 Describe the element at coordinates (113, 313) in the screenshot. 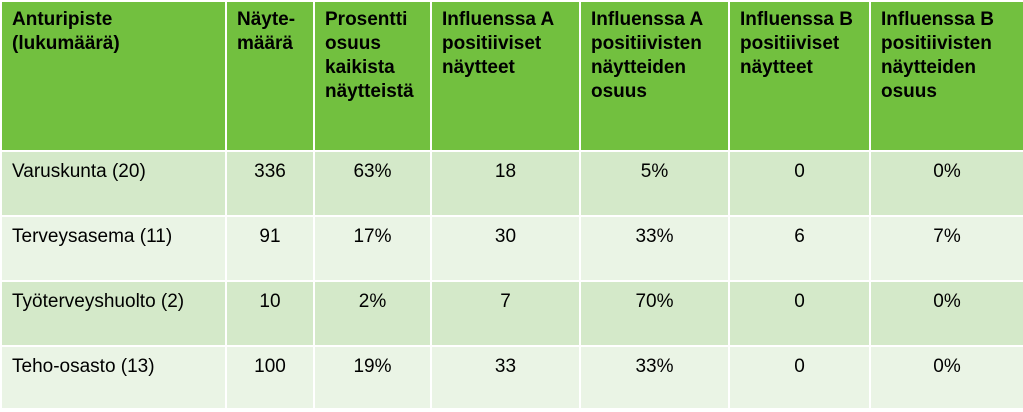

I see `table-cell-anturipiste: Työterveyshuolto (2)` at that location.